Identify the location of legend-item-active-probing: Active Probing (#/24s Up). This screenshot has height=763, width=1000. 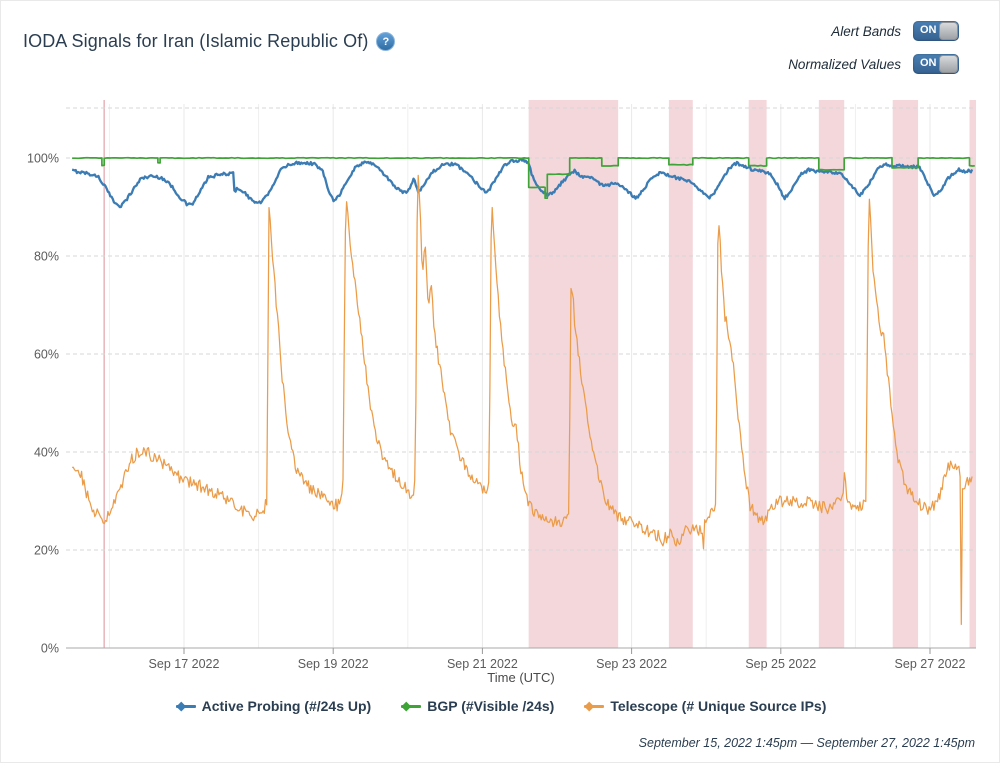
(273, 706).